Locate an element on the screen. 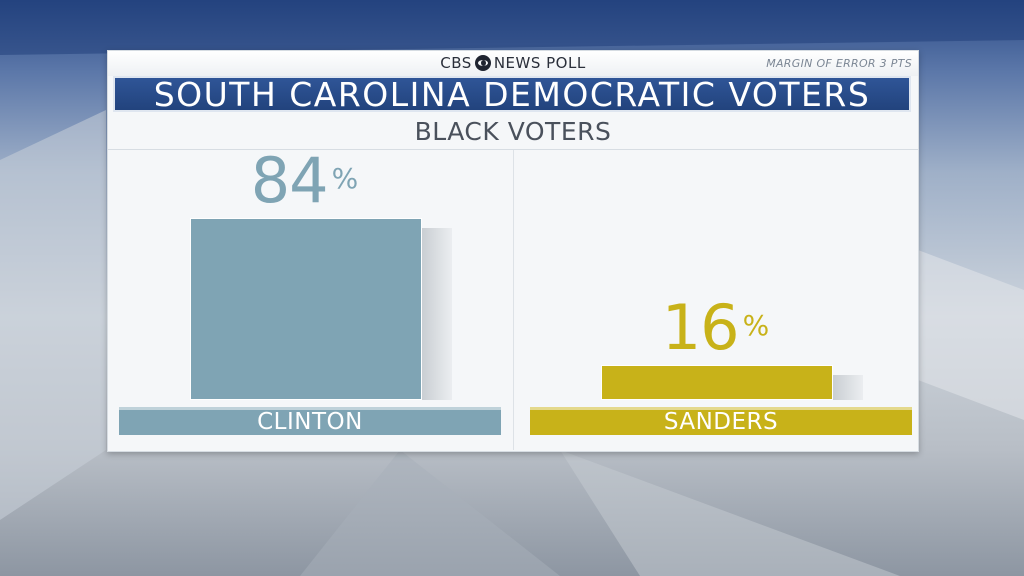  header-row: CBS NEWS POLL MARGIN OF ERROR 3 PTS is located at coordinates (513, 63).